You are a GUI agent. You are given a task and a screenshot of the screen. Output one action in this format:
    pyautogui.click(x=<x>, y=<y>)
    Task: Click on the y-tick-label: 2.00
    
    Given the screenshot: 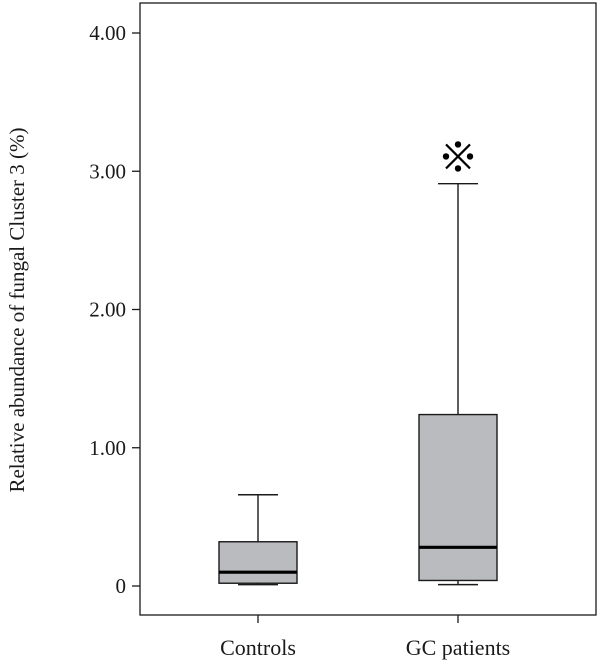 What is the action you would take?
    pyautogui.click(x=107, y=310)
    